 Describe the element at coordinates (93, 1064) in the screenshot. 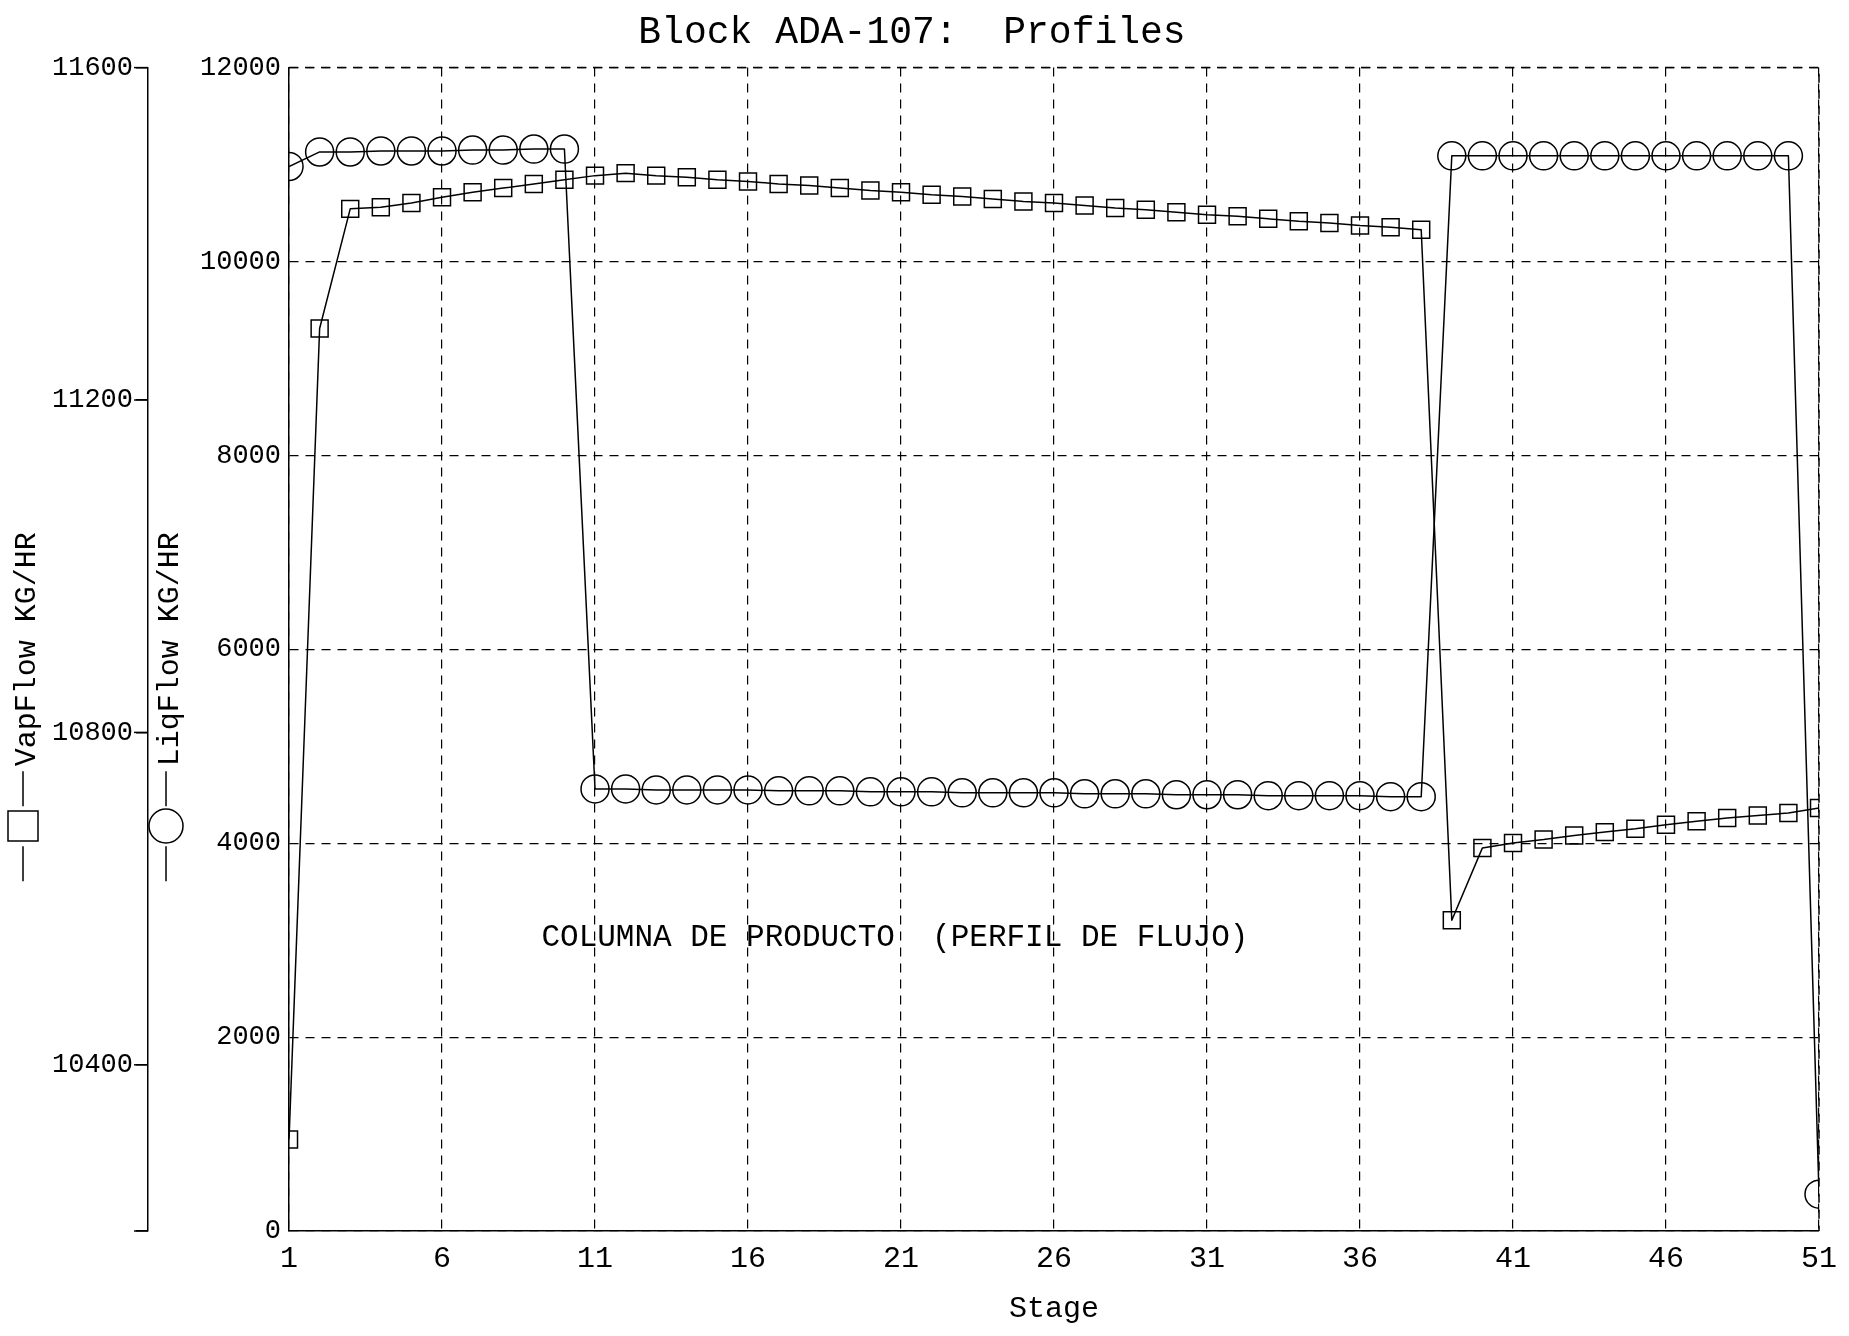

I see `y2-tick-label: 10400` at that location.